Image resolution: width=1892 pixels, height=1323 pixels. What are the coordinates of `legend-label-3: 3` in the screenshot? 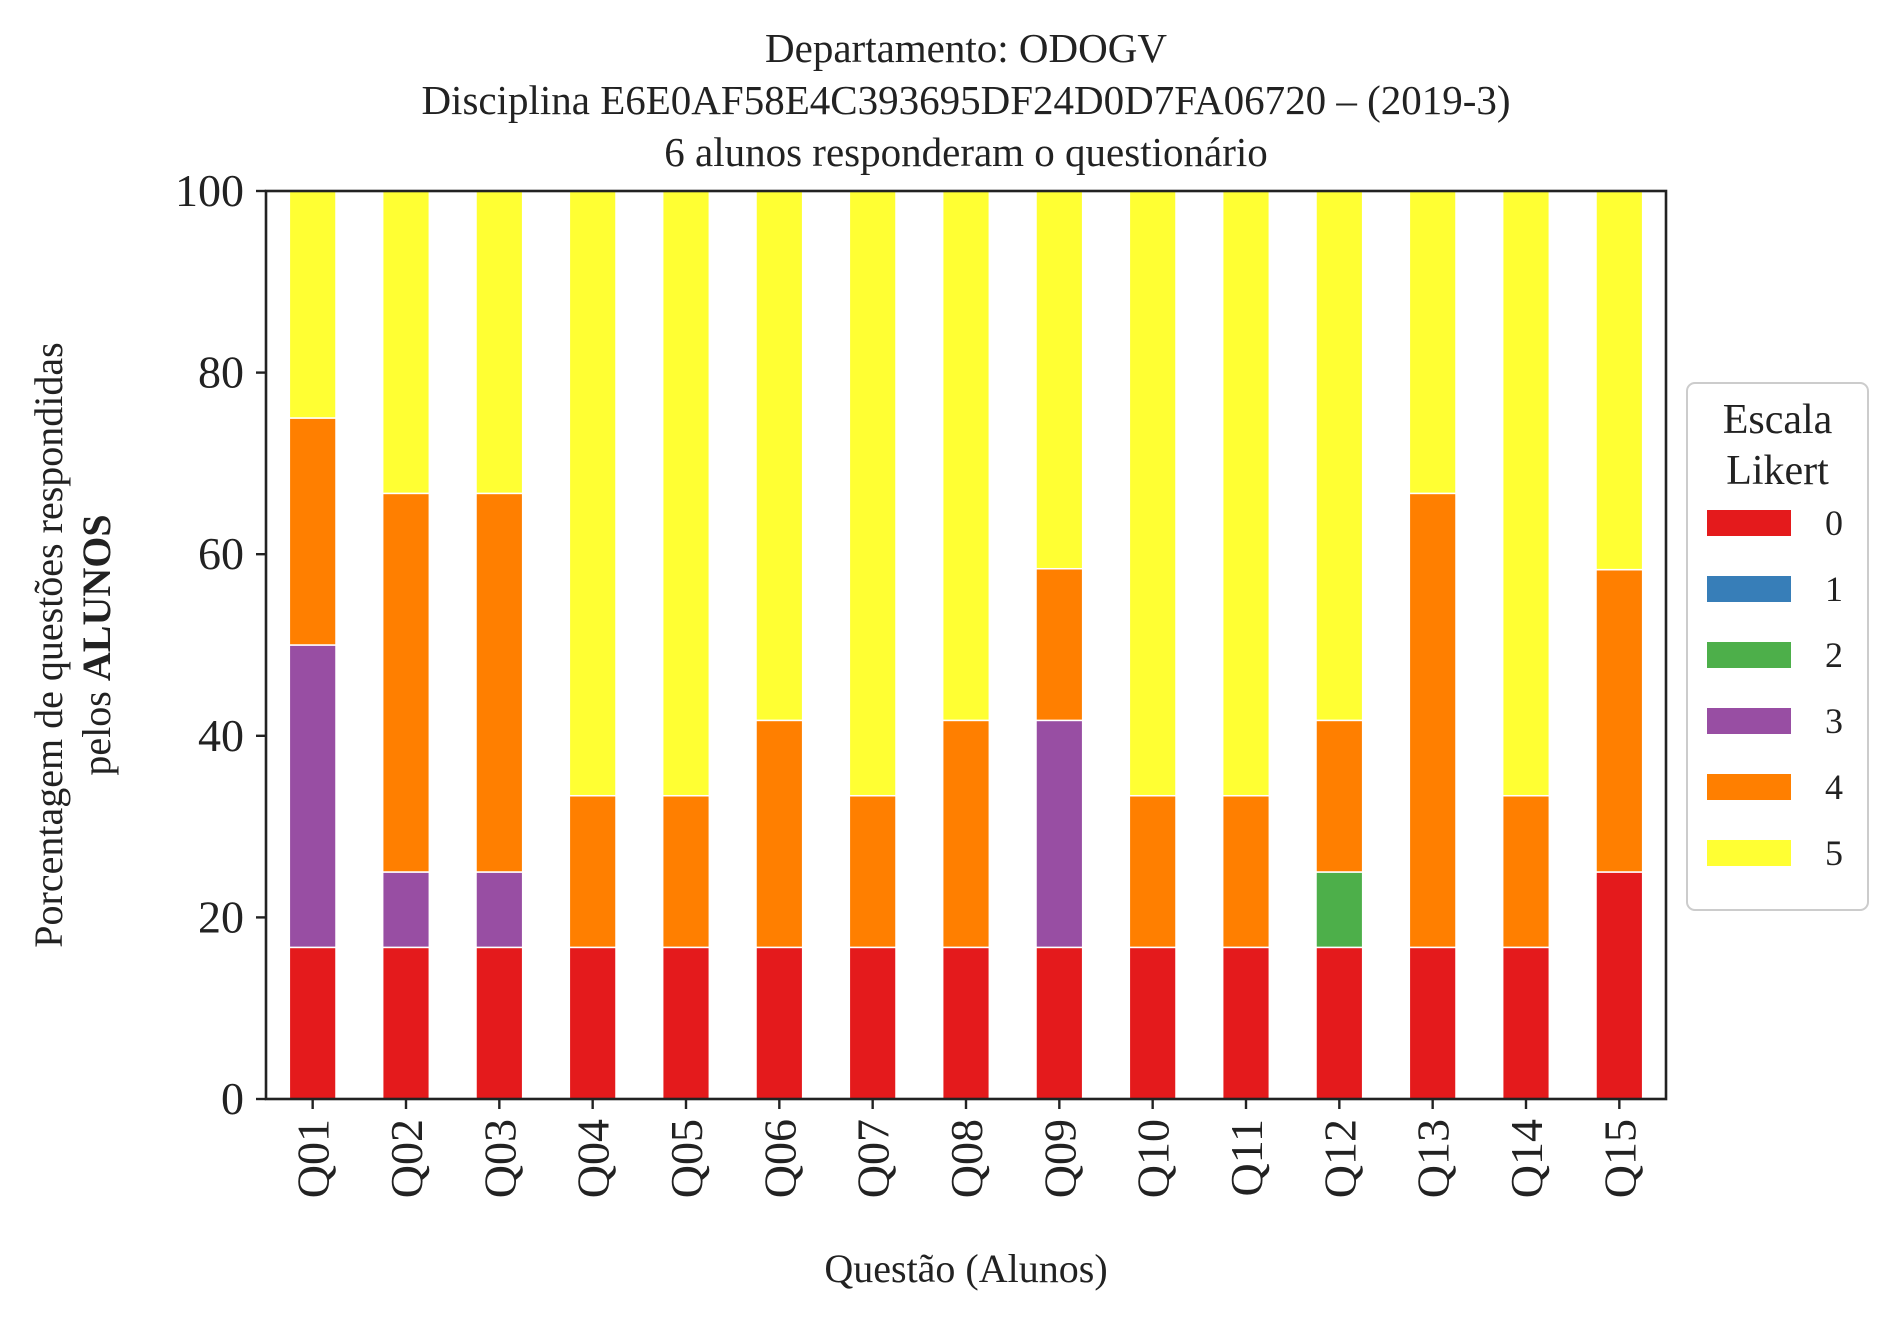 It's located at (1834, 721).